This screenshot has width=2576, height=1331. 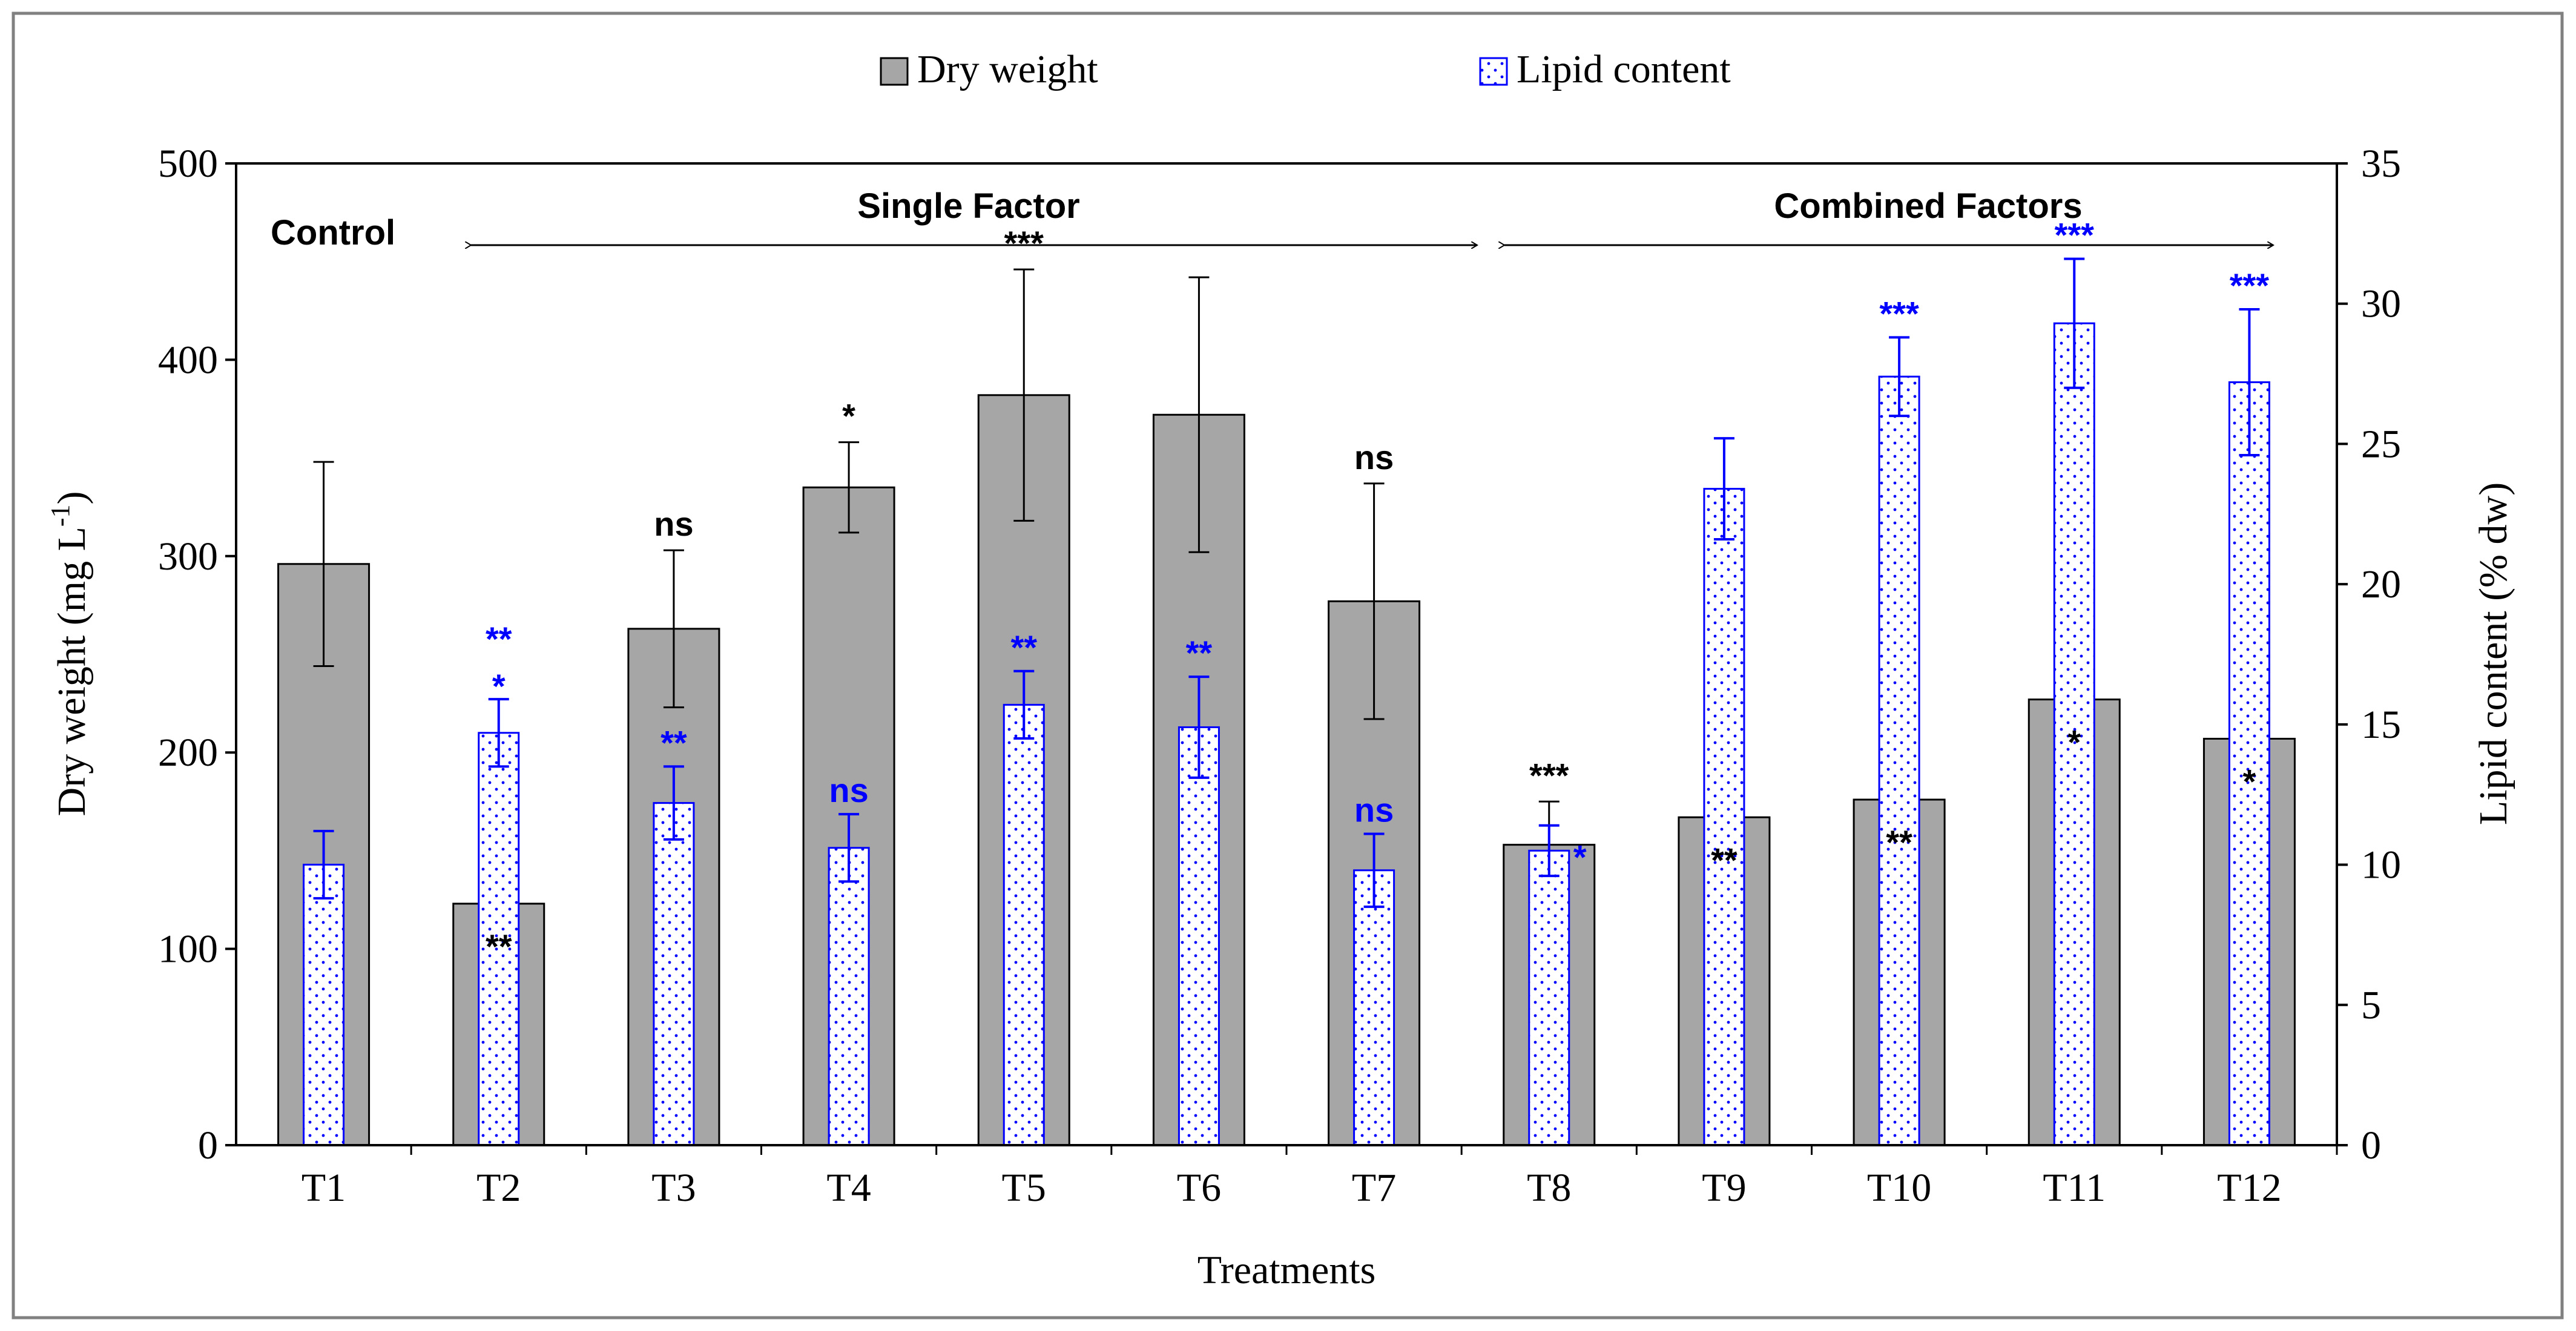 I want to click on significance-label-dry-T10: **, so click(x=1899, y=842).